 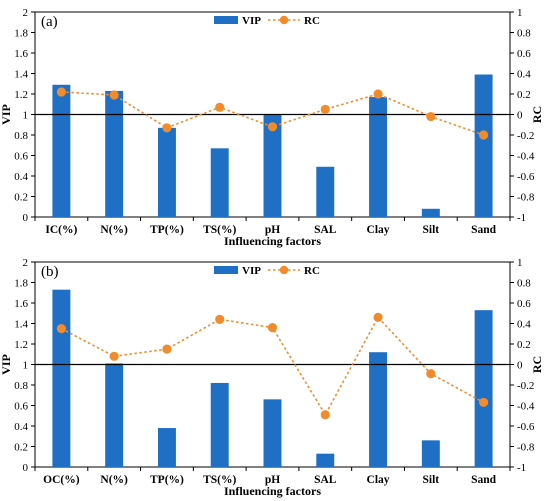 I want to click on category-label: Silt, so click(x=431, y=230).